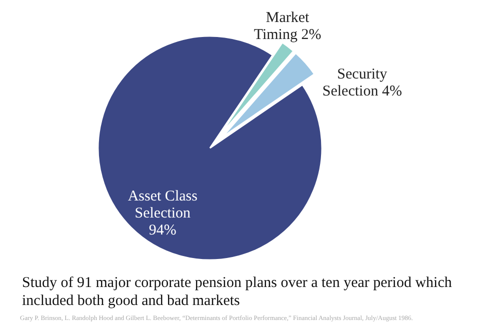 The height and width of the screenshot is (333, 500). Describe the element at coordinates (362, 83) in the screenshot. I see `slice-label: Security Selection 4%` at that location.